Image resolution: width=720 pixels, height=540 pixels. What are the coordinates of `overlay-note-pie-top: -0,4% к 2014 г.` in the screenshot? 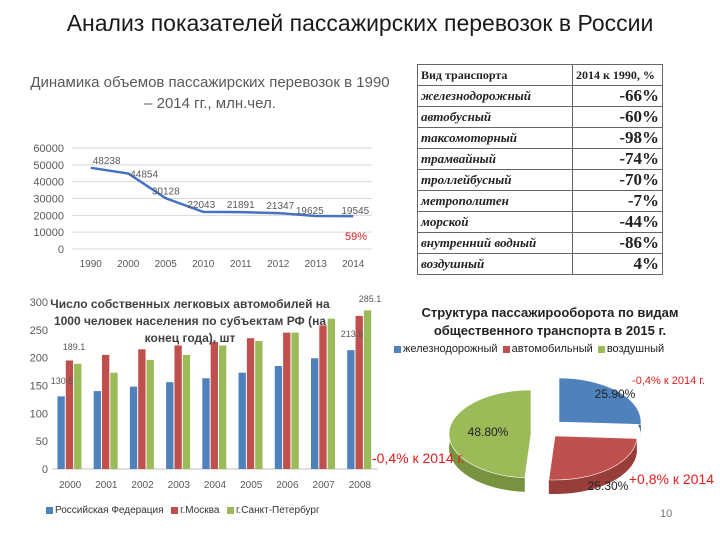 It's located at (668, 381).